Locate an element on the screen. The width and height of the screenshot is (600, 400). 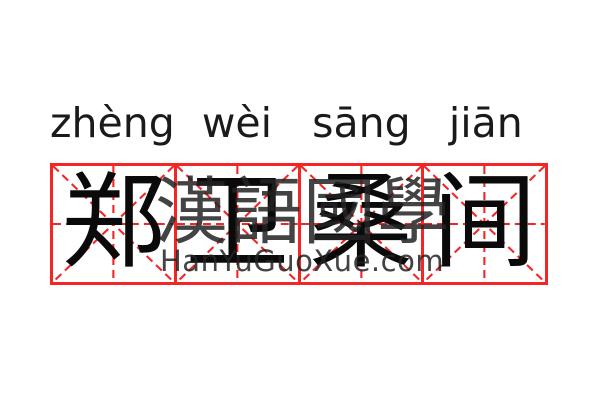
pinyin-syllable-3: sāng is located at coordinates (361, 123).